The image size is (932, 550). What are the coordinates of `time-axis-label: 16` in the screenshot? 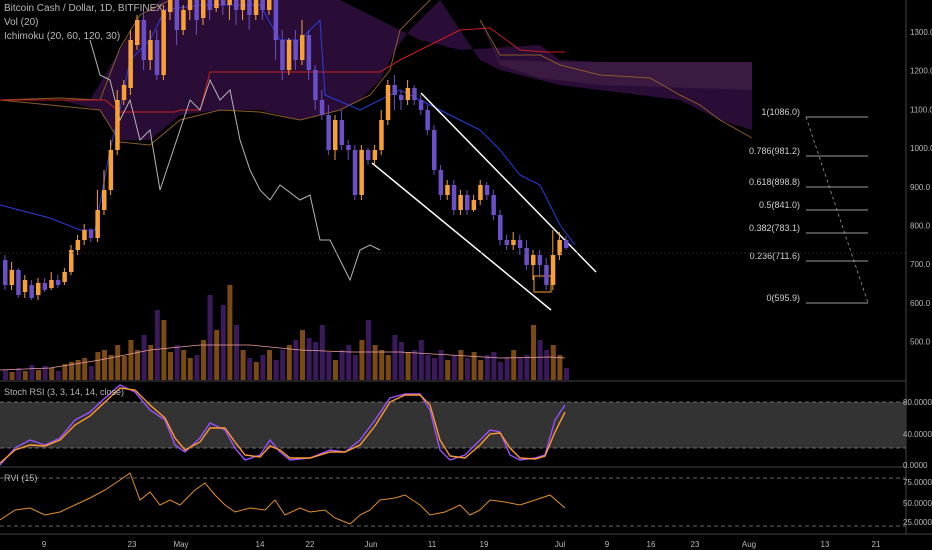 It's located at (651, 544).